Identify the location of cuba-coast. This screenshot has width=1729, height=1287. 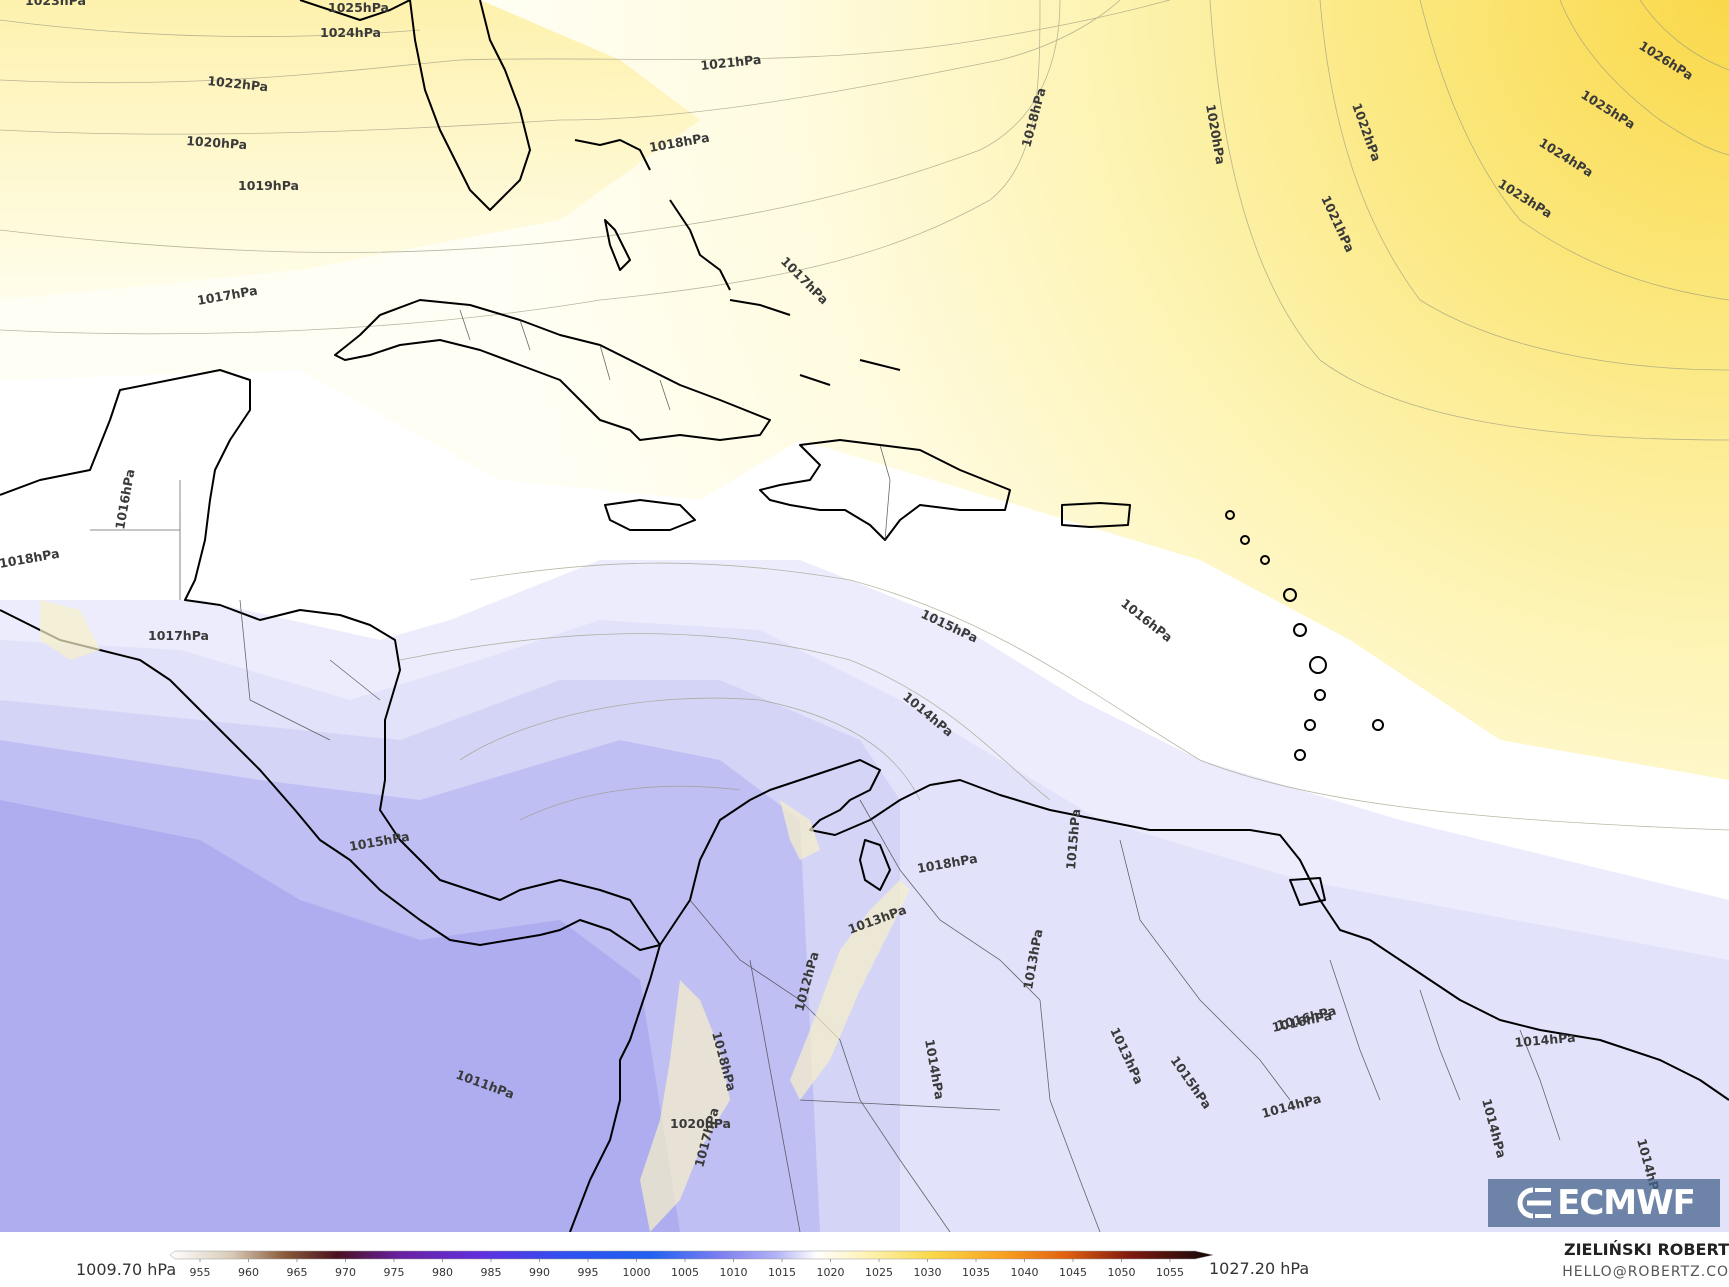
(552, 370).